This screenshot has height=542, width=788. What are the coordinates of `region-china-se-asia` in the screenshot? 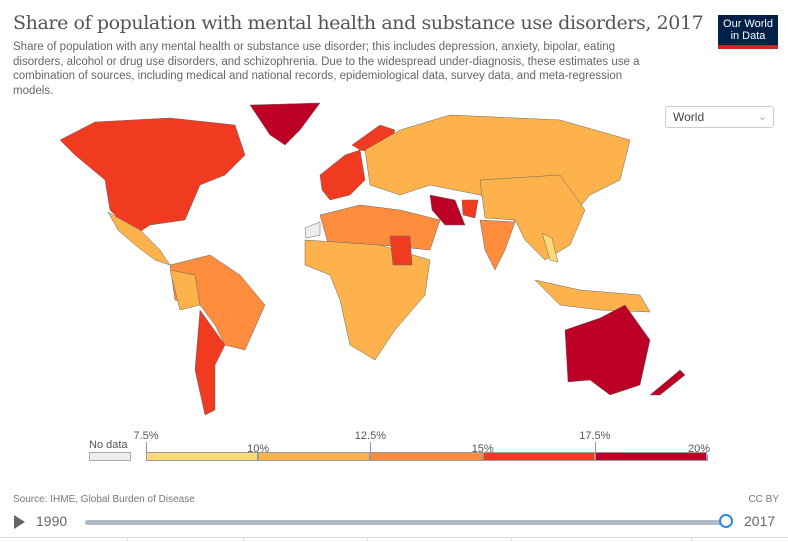 It's located at (532, 217).